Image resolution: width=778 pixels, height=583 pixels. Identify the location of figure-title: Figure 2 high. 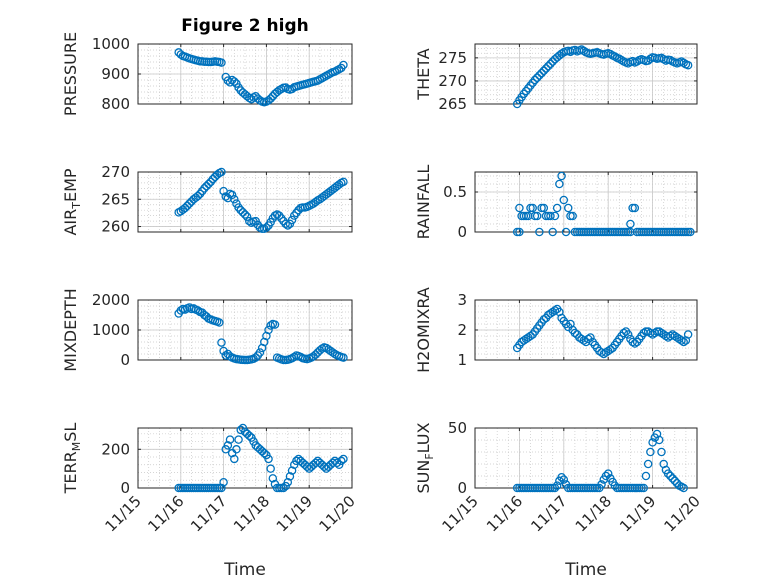
(245, 26).